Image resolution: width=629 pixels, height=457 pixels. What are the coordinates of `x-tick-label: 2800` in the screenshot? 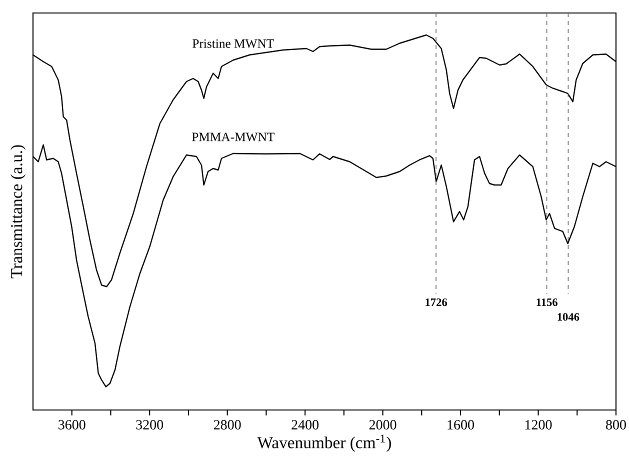 It's located at (227, 425).